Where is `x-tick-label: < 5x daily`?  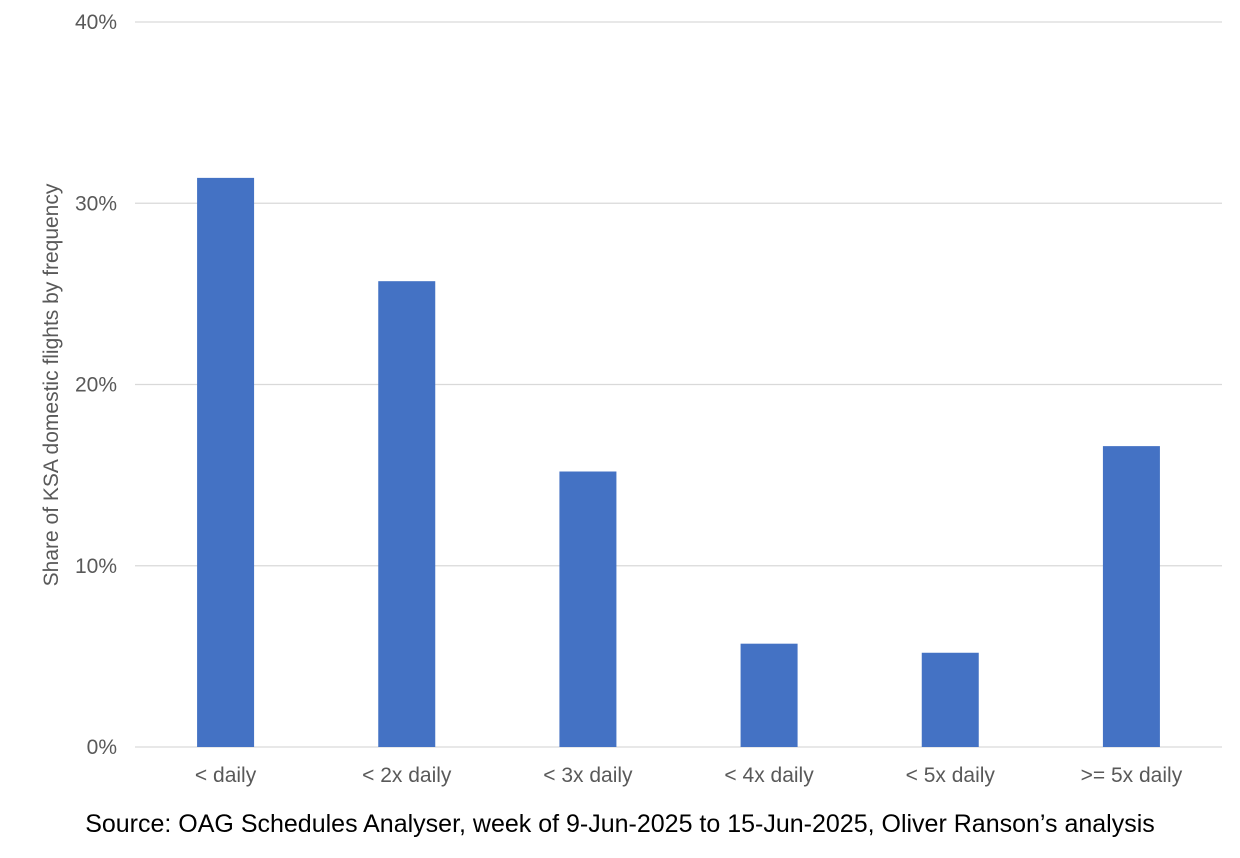 x-tick-label: < 5x daily is located at coordinates (951, 775).